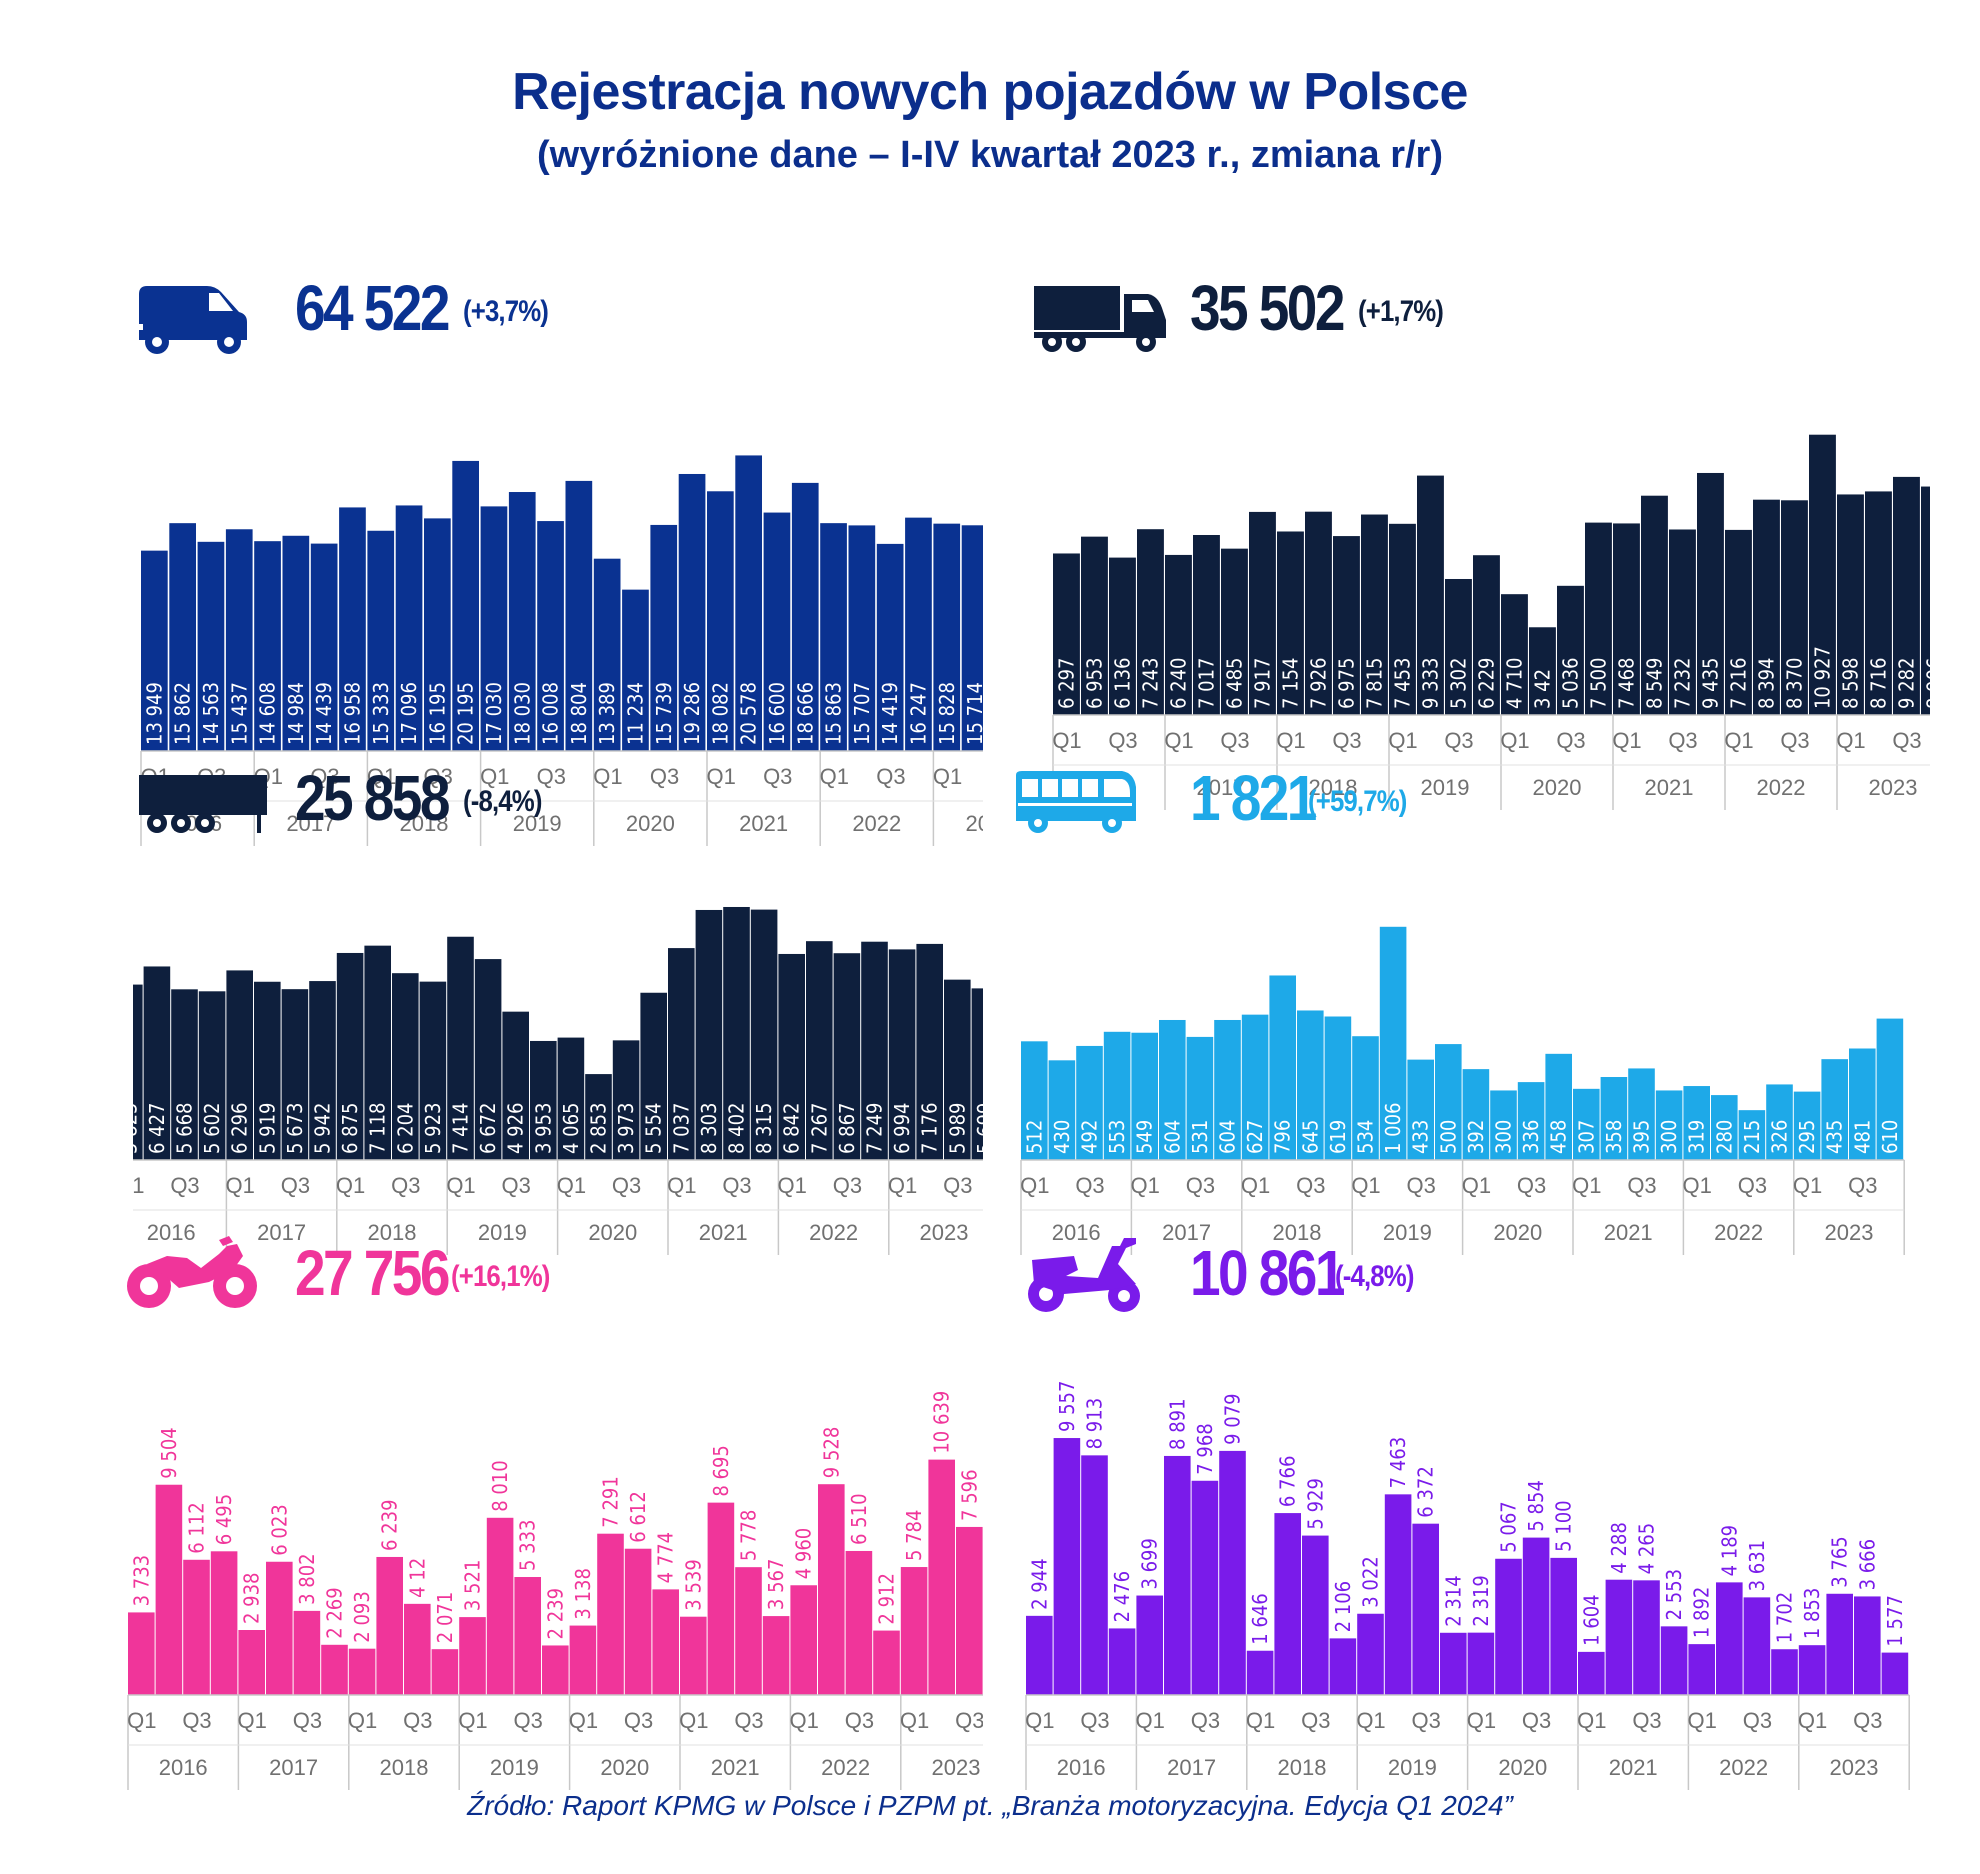 The height and width of the screenshot is (1874, 1980). Describe the element at coordinates (488, 1129) in the screenshot. I see `trailer-data-label: 6 672` at that location.